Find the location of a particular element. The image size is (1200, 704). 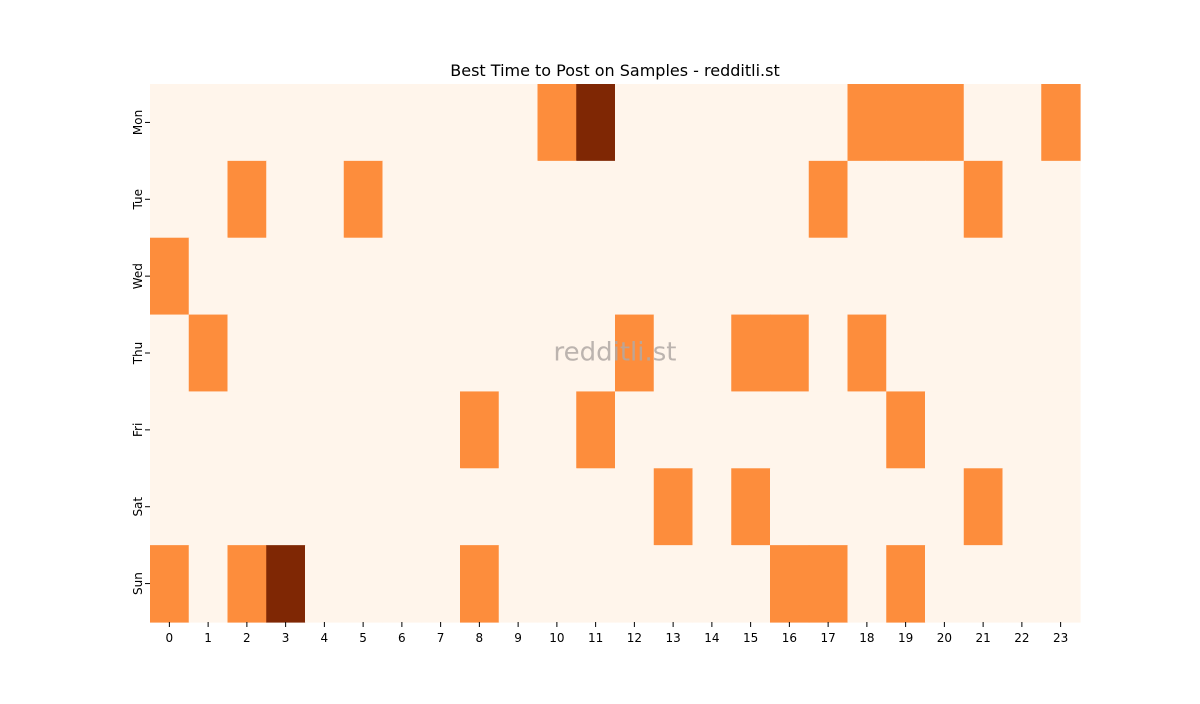

x-axis-ticks: 0 1 2 3 4 5 6 7 8 9 10 11 12 13 14 15 16 17 18 19 20 21 22 23 is located at coordinates (617, 633).